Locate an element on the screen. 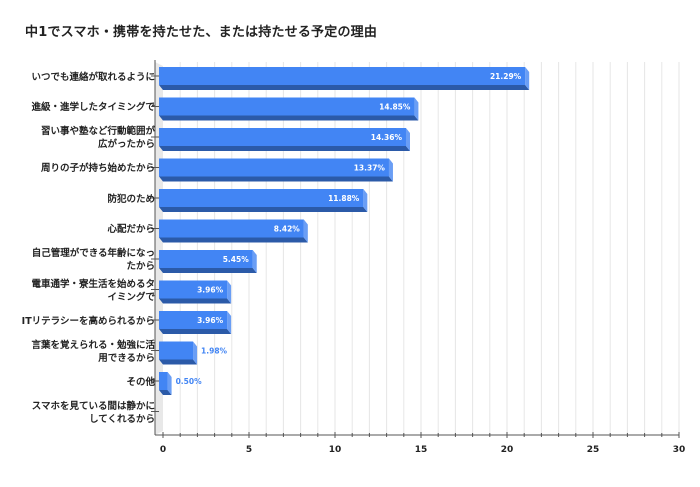 This screenshot has height=487, width=700. x-tick-label: 30 is located at coordinates (679, 450).